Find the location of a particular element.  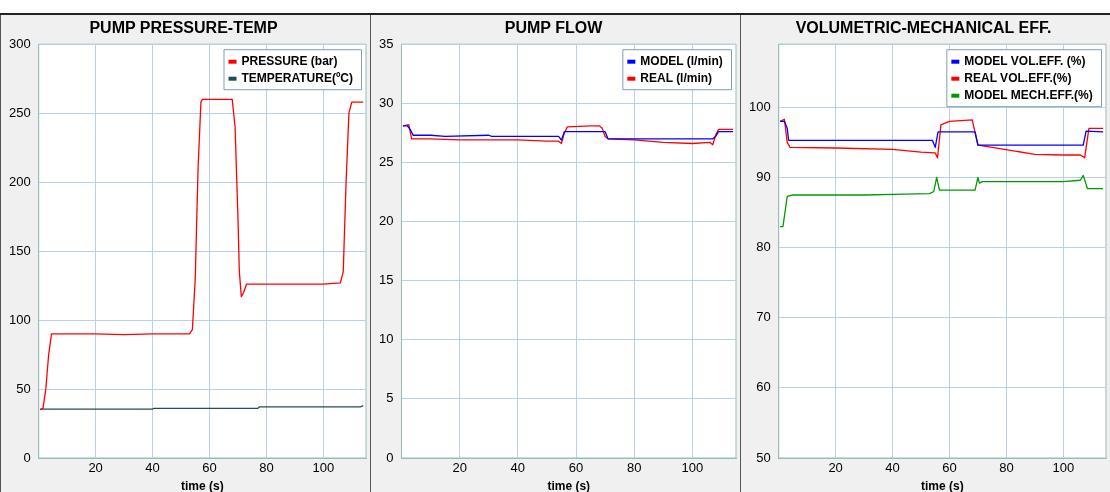

y-tick-label: 30 is located at coordinates (386, 102).